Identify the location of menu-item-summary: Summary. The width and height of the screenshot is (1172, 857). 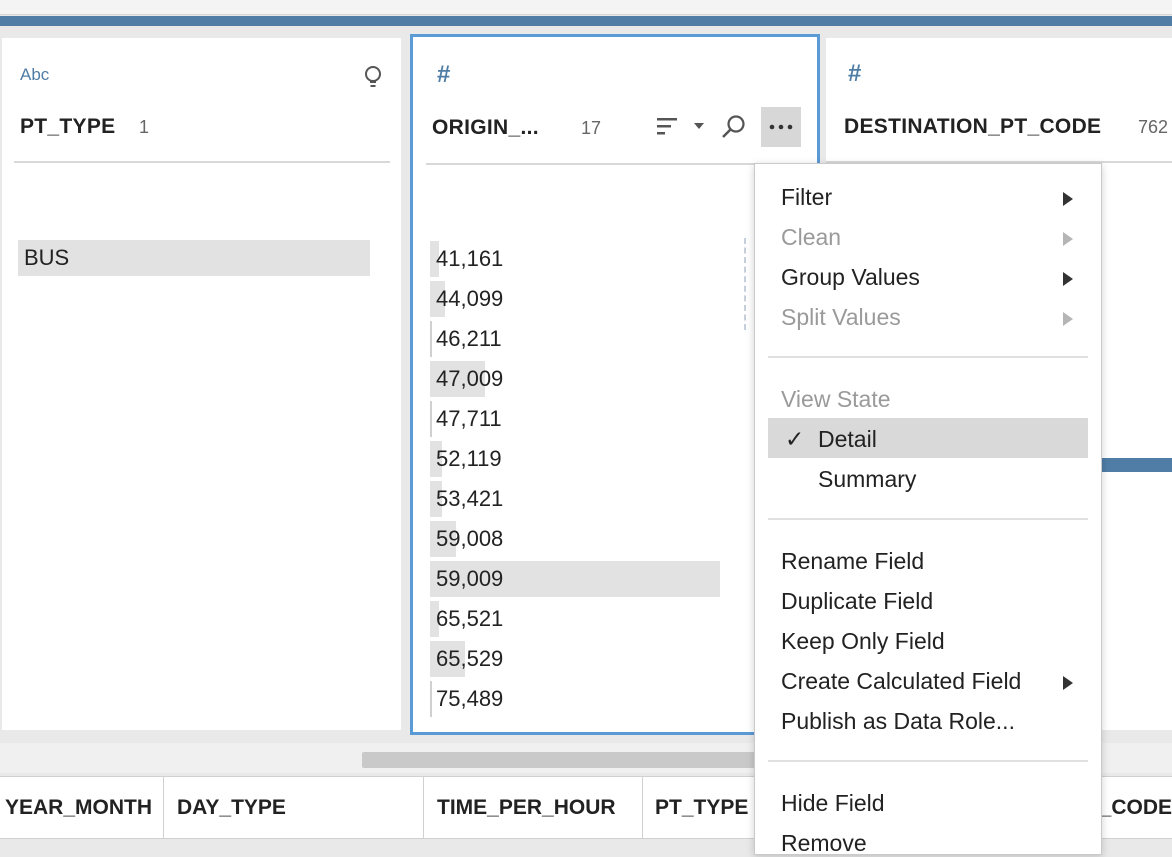
(867, 479).